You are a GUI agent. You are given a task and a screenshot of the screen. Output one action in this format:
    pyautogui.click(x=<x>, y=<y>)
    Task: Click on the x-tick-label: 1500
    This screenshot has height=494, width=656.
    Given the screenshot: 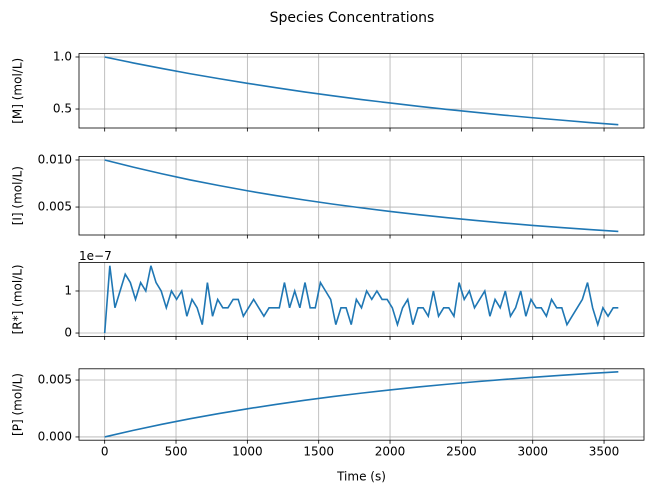 What is the action you would take?
    pyautogui.click(x=318, y=452)
    